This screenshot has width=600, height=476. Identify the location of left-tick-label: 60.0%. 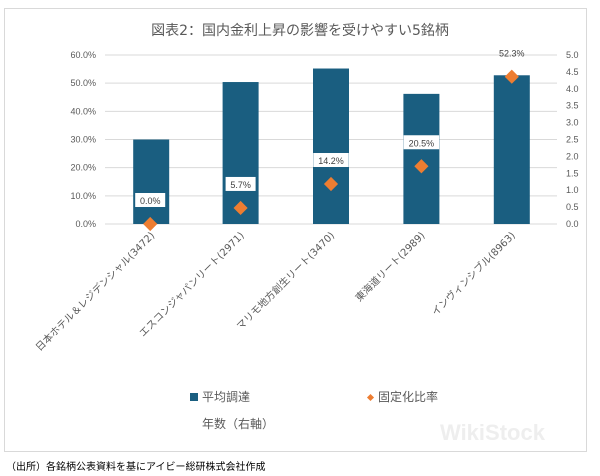
(83, 55).